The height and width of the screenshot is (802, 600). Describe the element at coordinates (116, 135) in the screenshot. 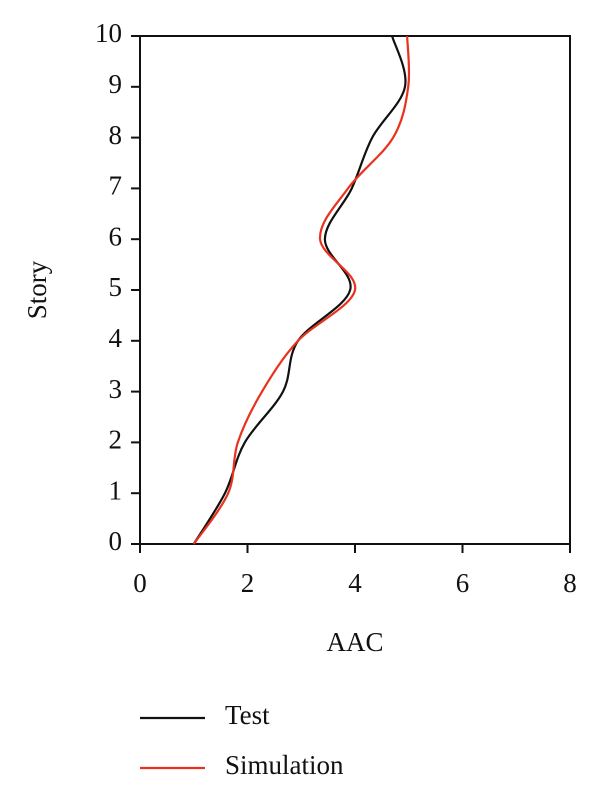

I see `y-tick-label: 8` at that location.